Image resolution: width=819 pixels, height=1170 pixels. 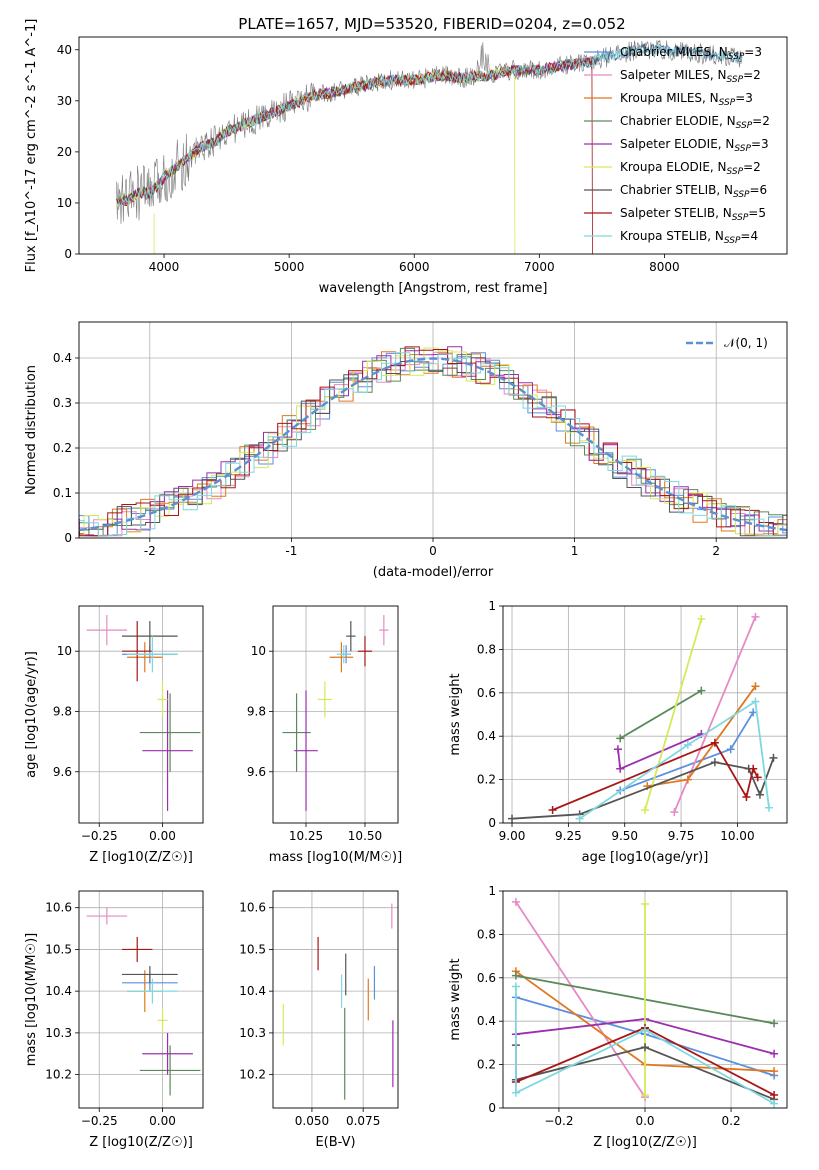 What do you see at coordinates (645, 857) in the screenshot?
I see `x-axis-label: age [log10(age/yr)]` at bounding box center [645, 857].